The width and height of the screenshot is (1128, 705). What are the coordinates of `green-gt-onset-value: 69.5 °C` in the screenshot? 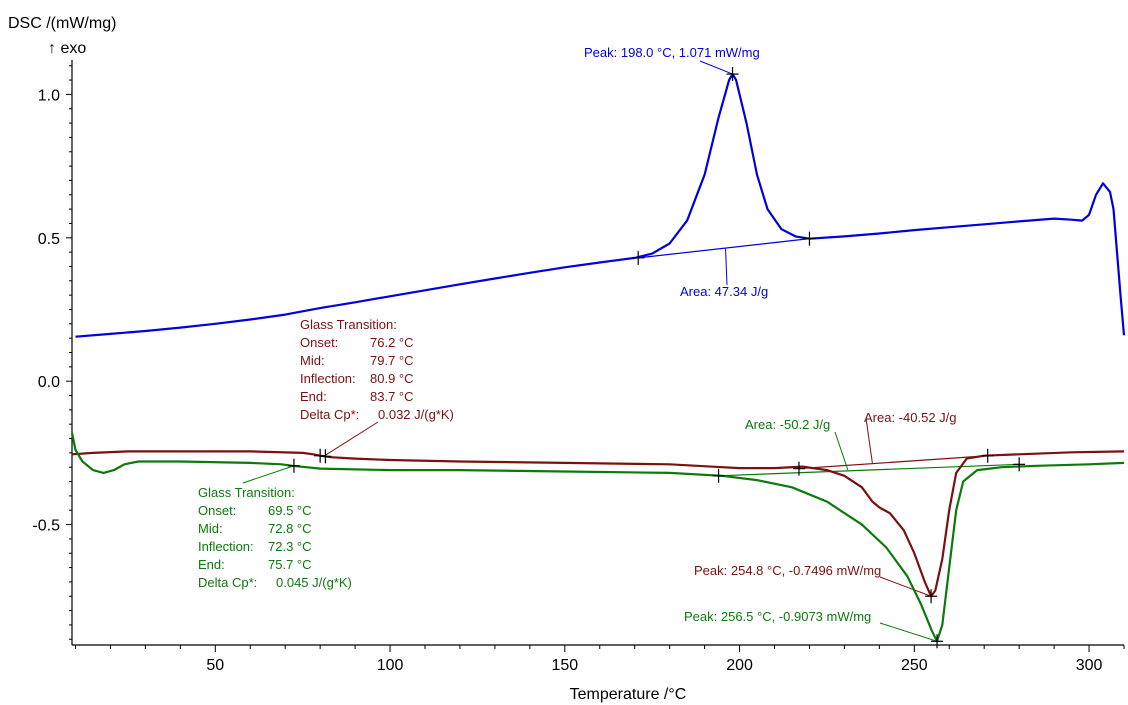 It's located at (290, 510).